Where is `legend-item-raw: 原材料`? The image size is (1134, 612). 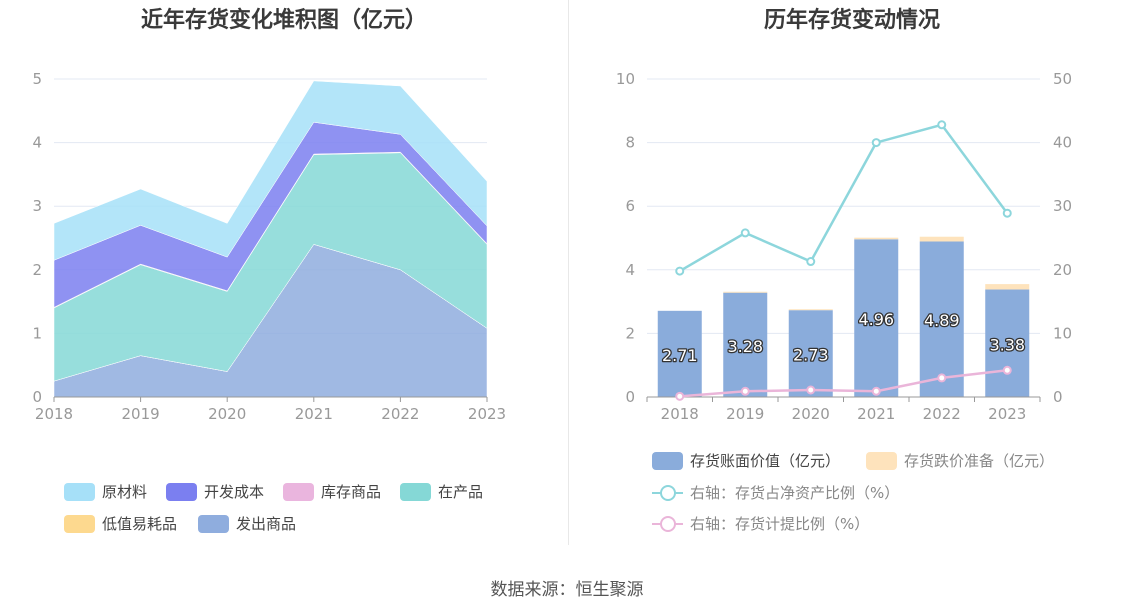 legend-item-raw: 原材料 is located at coordinates (105, 491).